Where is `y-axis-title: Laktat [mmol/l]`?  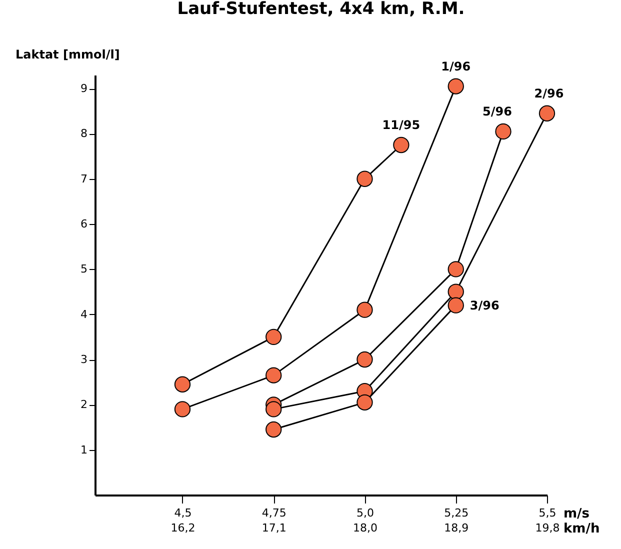
y-axis-title: Laktat [mmol/l] is located at coordinates (68, 55).